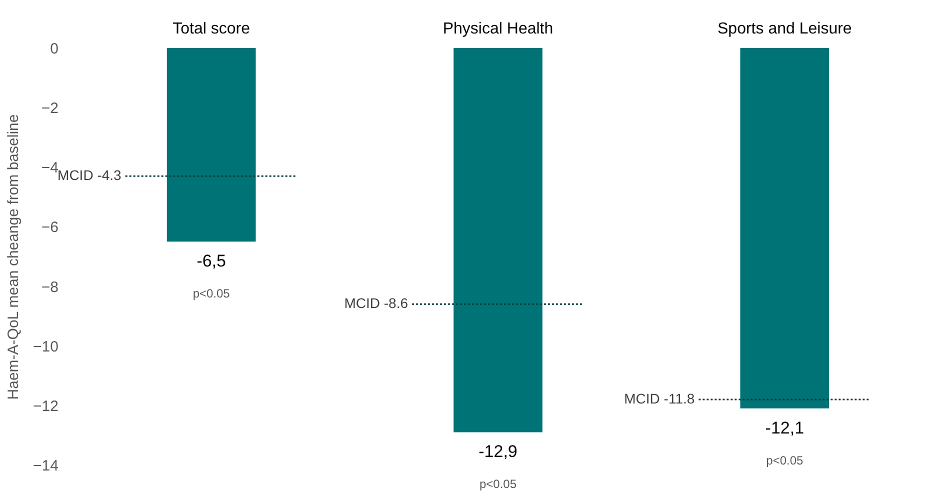 The height and width of the screenshot is (499, 933). What do you see at coordinates (498, 484) in the screenshot?
I see `text: p<0.05` at bounding box center [498, 484].